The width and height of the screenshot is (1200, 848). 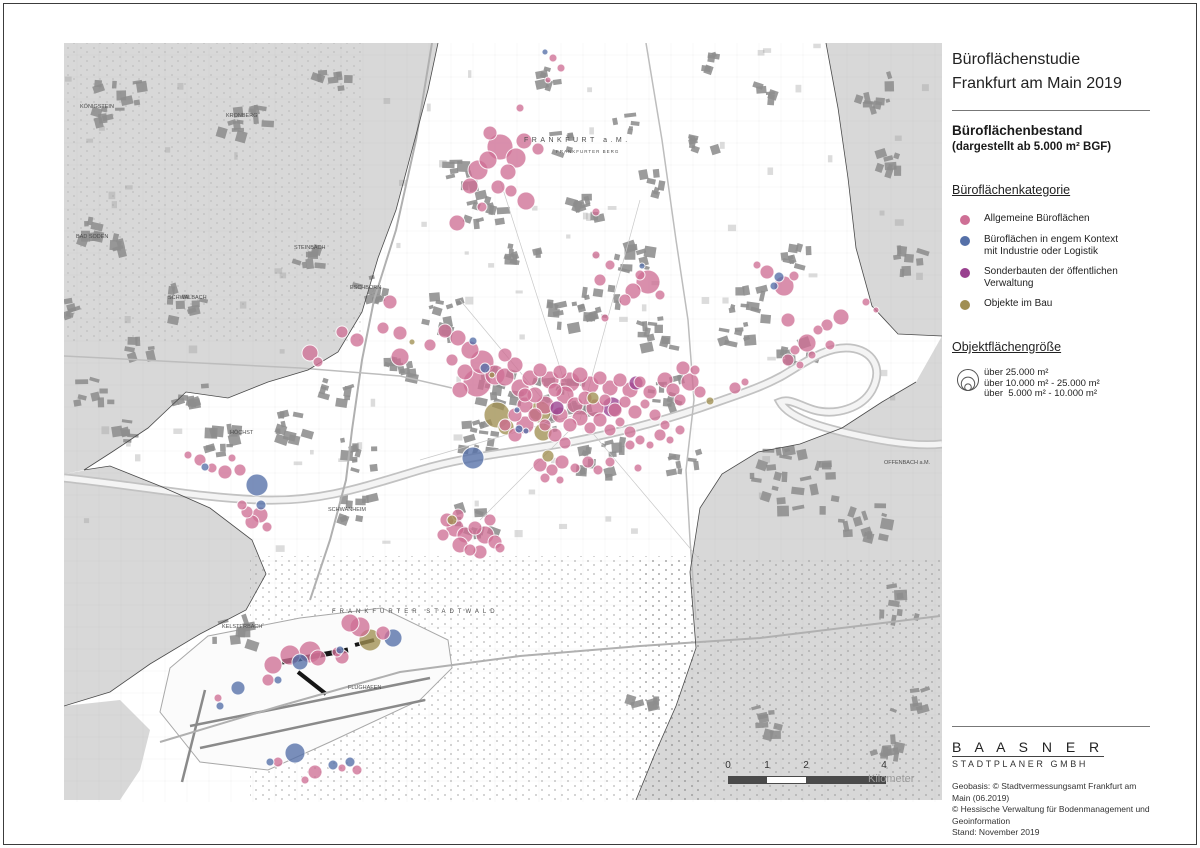 What do you see at coordinates (242, 432) in the screenshot?
I see `map-town-label: HÖCHST` at bounding box center [242, 432].